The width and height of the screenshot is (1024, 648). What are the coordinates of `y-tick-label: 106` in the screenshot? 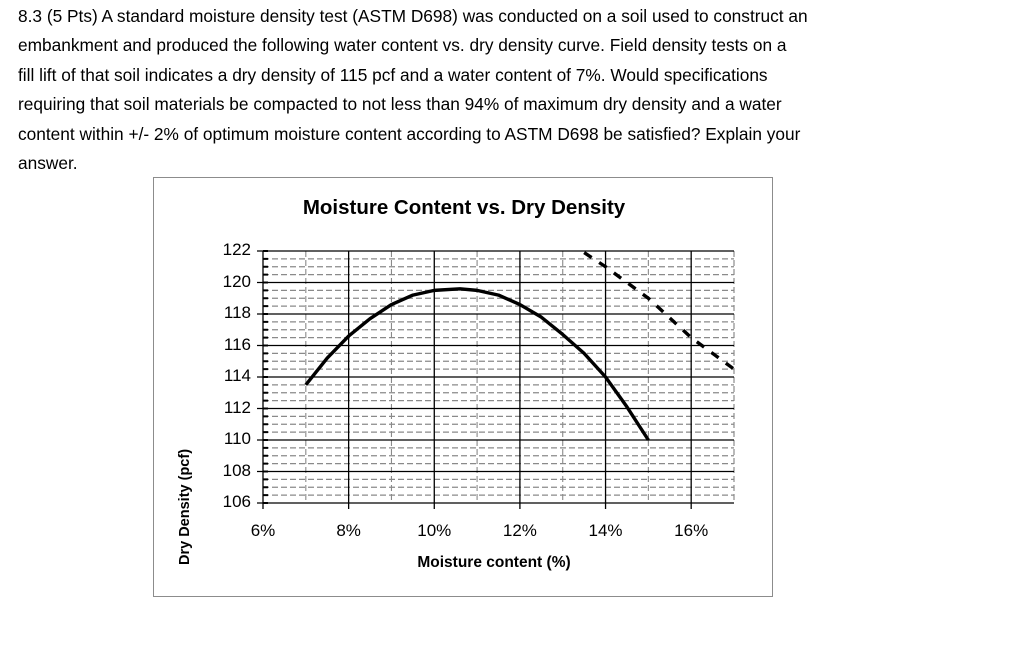 It's located at (236, 501).